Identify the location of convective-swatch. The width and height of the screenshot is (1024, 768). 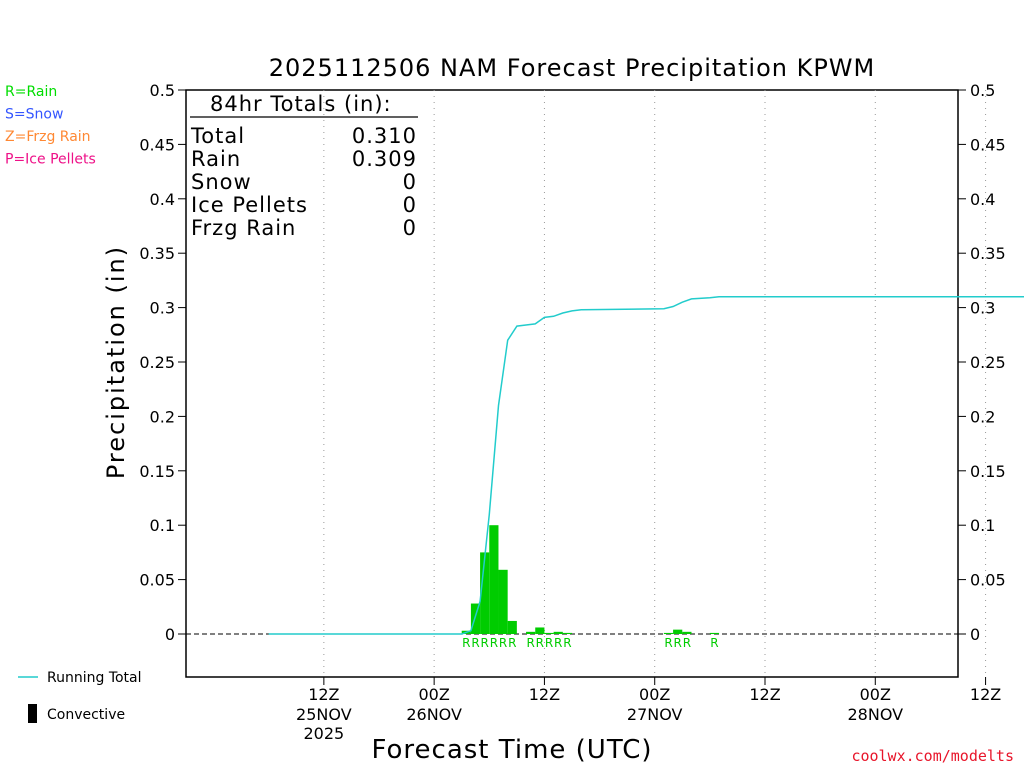
(32, 713).